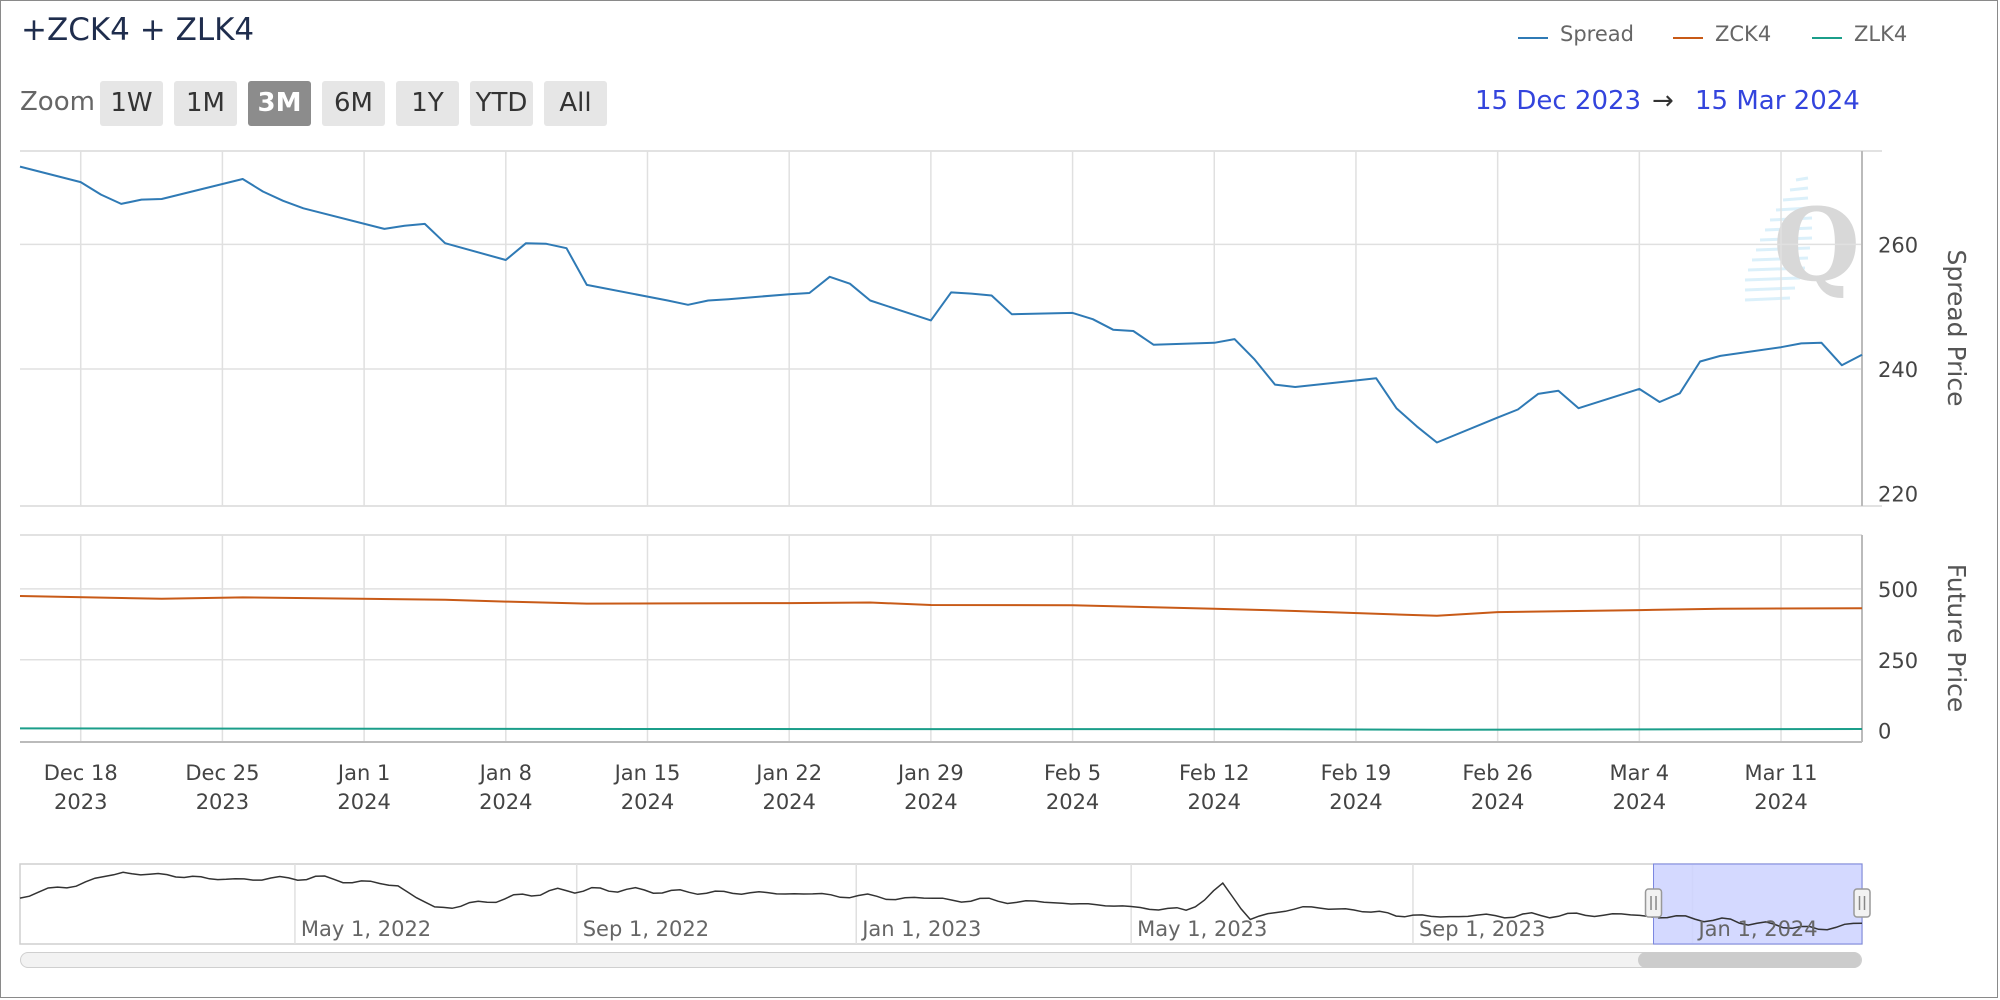 This screenshot has height=1000, width=2000. I want to click on x-tick-label: Mar 4, so click(1640, 773).